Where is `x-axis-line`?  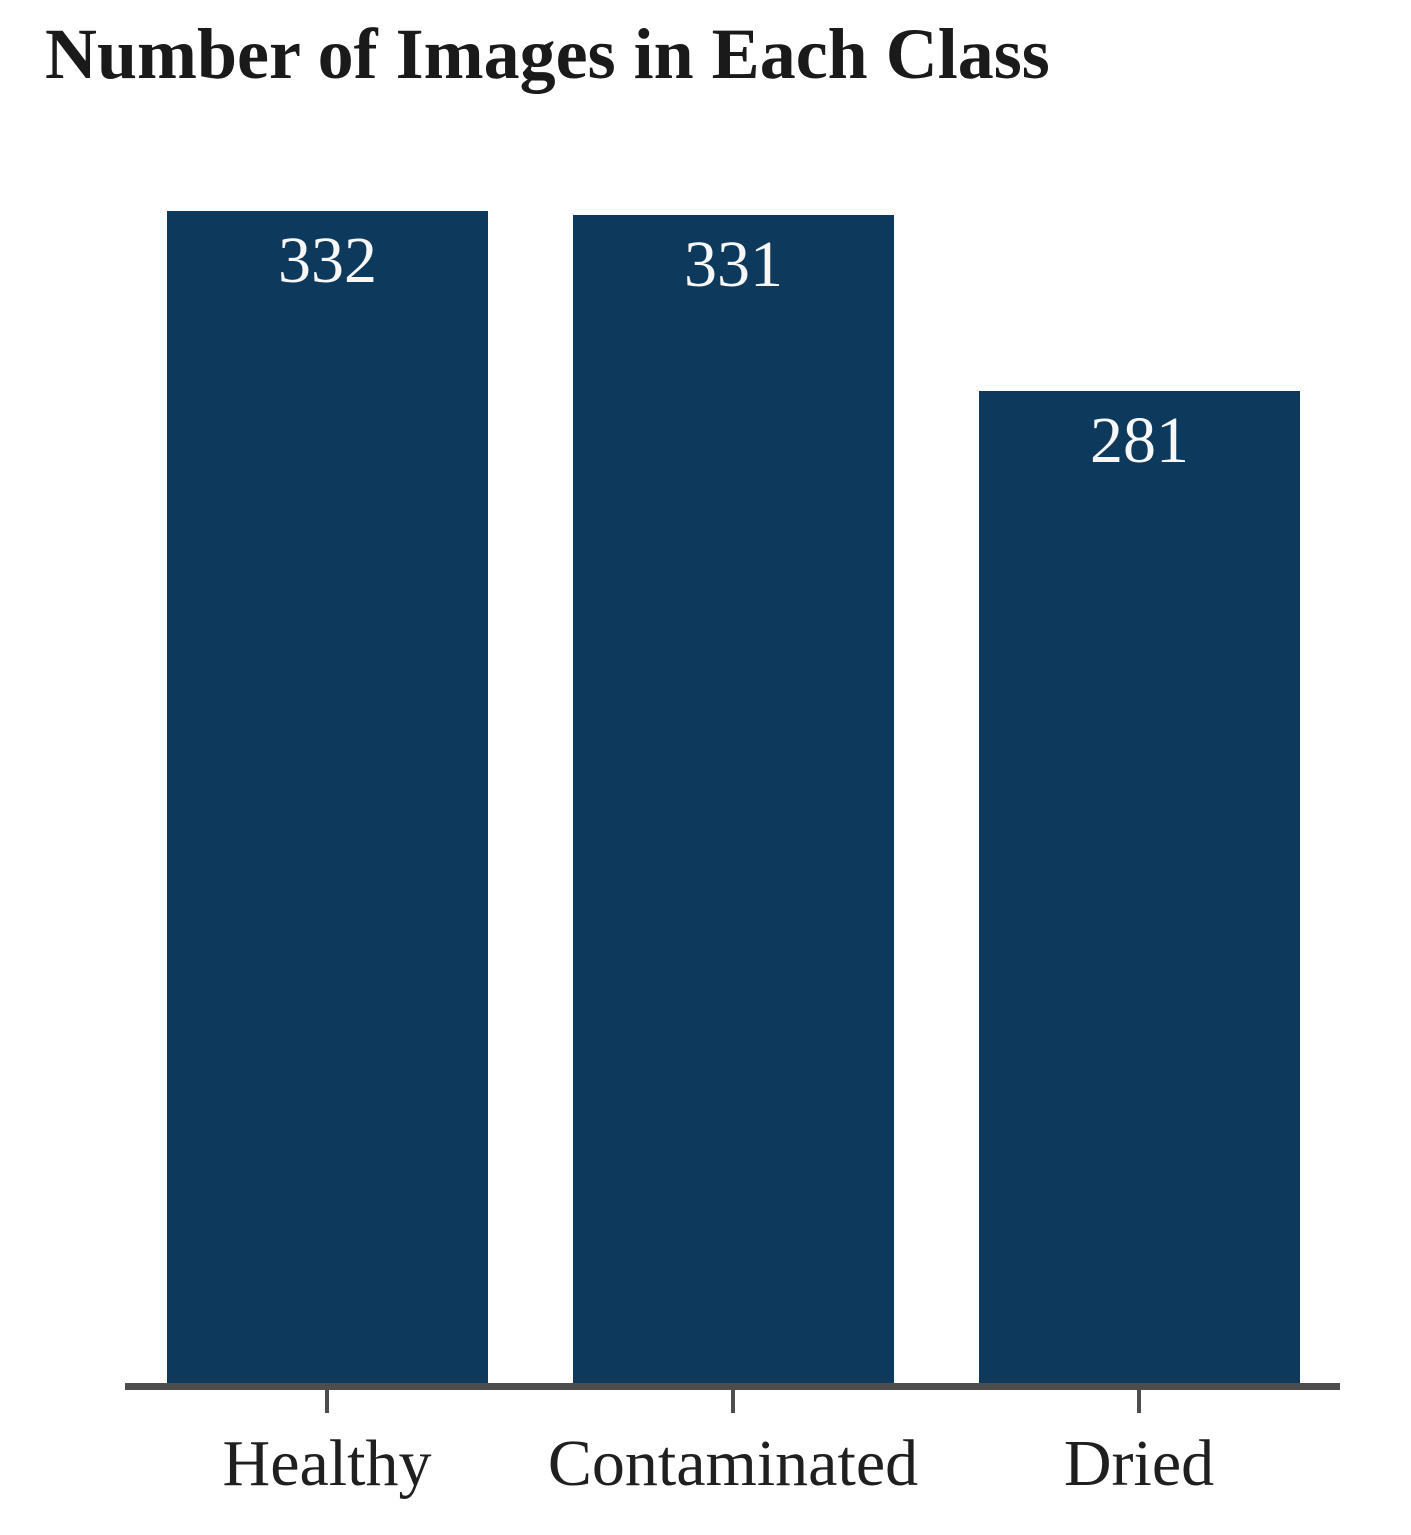
x-axis-line is located at coordinates (732, 1386).